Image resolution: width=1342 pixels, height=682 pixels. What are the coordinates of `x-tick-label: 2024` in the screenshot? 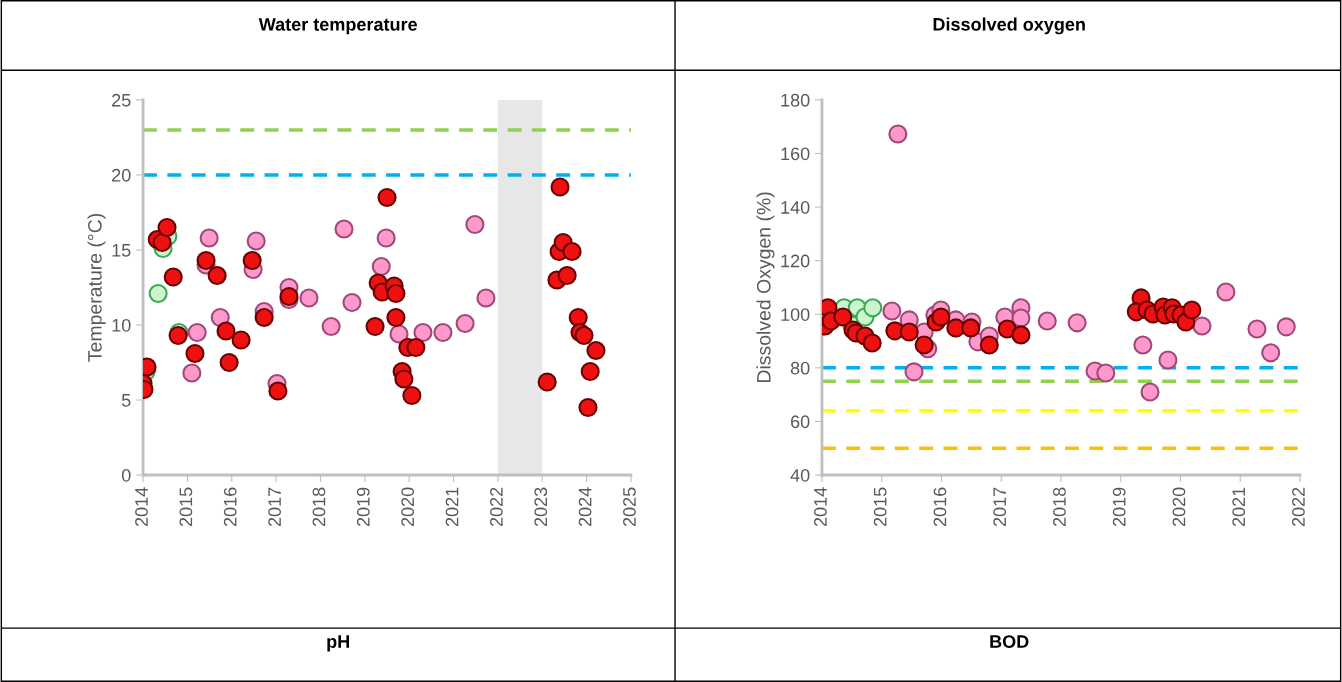 It's located at (585, 507).